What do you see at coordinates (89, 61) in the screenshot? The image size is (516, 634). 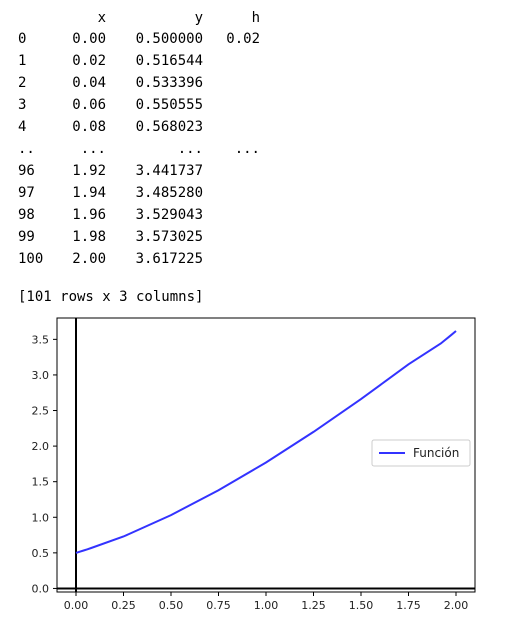 I see `cell-x: 0.02` at bounding box center [89, 61].